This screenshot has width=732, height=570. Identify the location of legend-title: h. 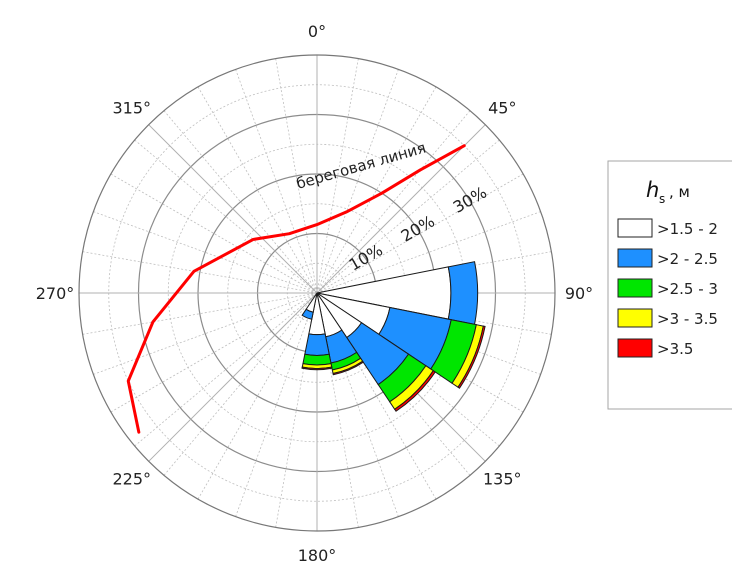
(652, 190).